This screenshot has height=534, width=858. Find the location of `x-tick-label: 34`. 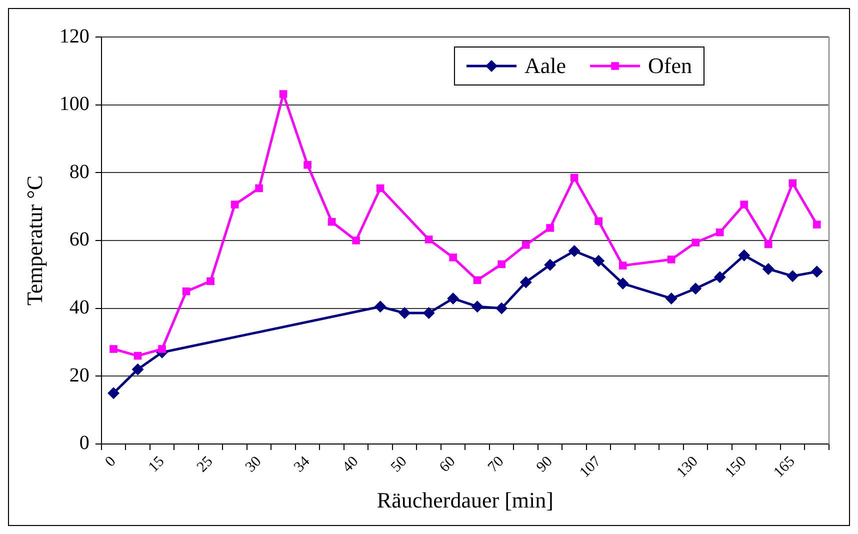

x-tick-label: 34 is located at coordinates (302, 464).